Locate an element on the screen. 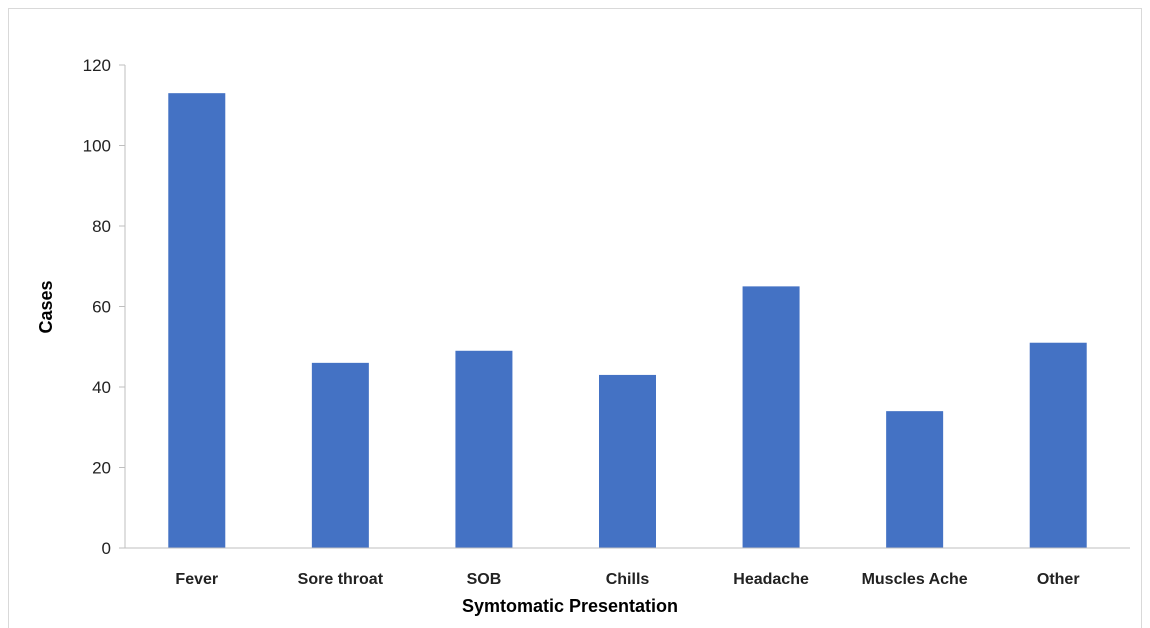 The image size is (1150, 628). y-tick-label: 0 is located at coordinates (106, 548).